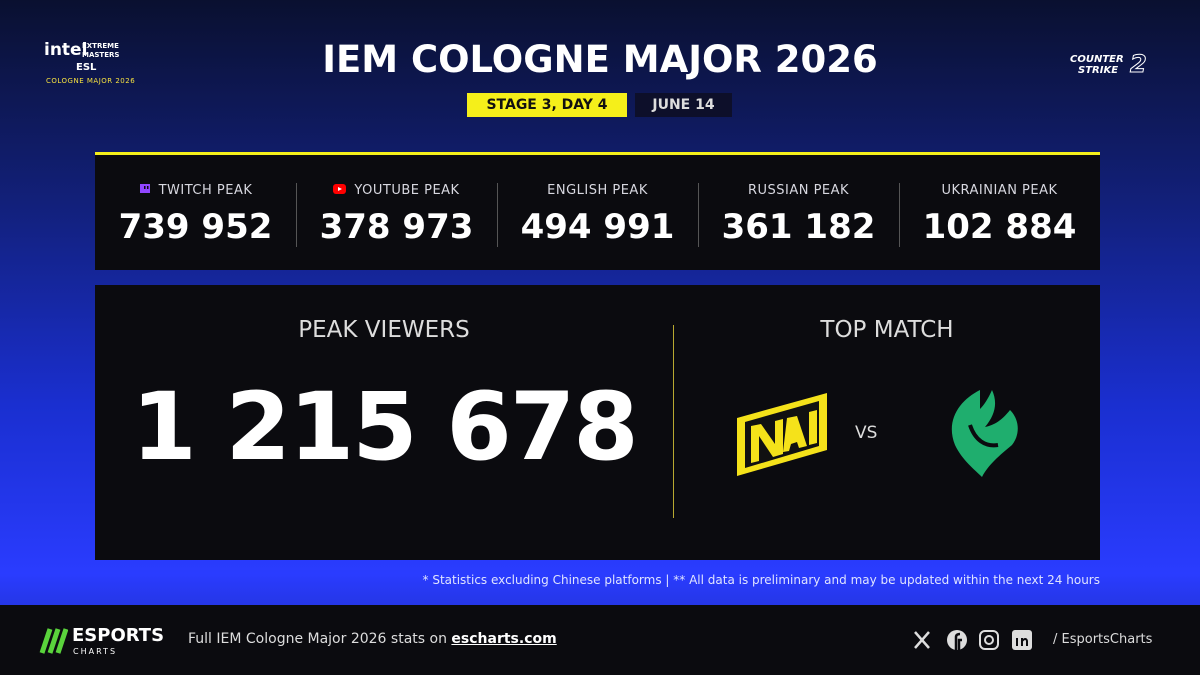  I want to click on brand-line: CHARTS, so click(95, 651).